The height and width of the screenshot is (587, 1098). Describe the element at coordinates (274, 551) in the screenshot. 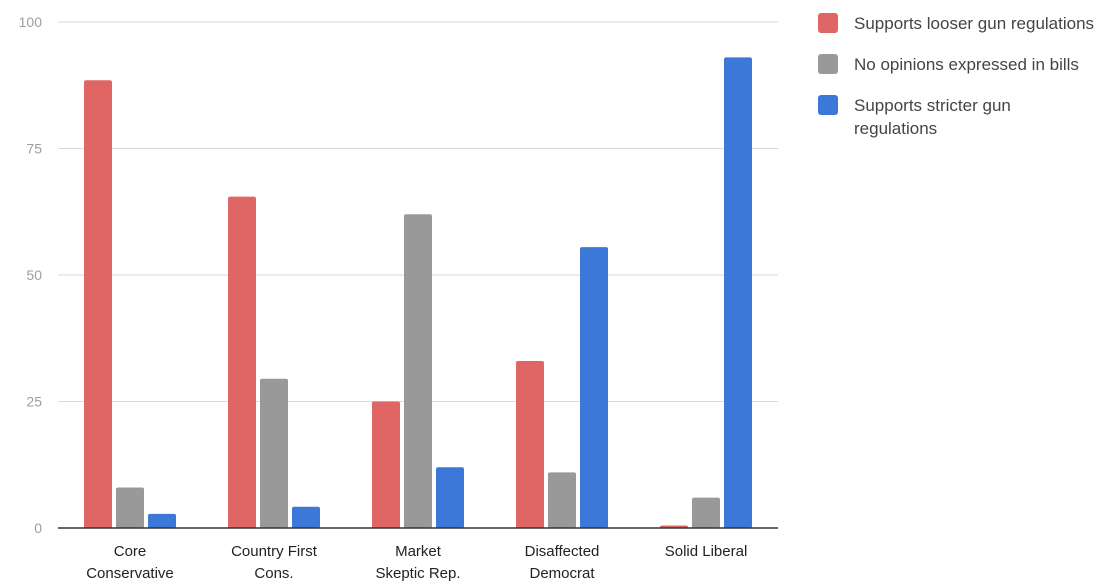

I see `x-category-label: Country First` at that location.